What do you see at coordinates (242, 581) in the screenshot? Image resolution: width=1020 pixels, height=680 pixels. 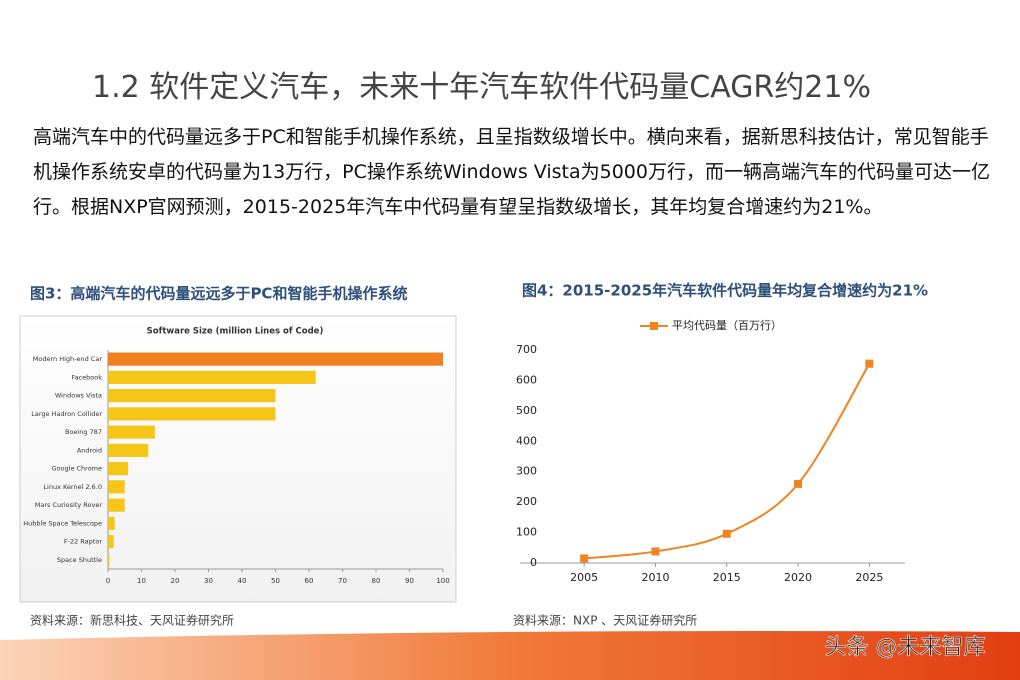 I see `x-tick-label: 40` at bounding box center [242, 581].